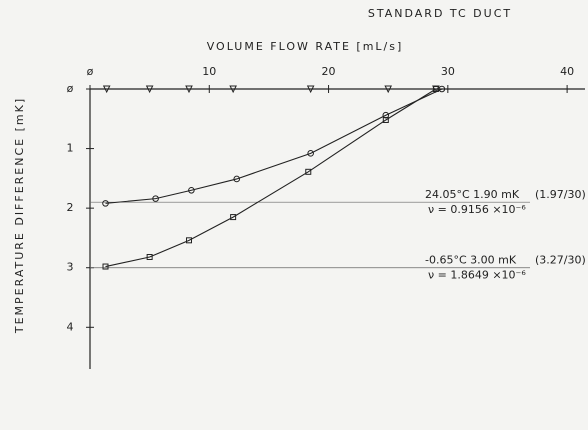 This screenshot has width=588, height=430. I want to click on y-tick-label: 2, so click(70, 207).